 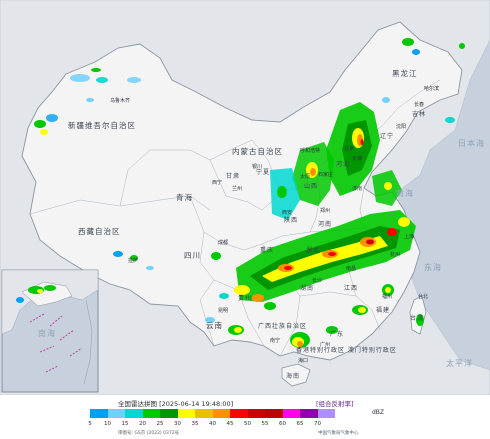 What do you see at coordinates (338, 433) in the screenshot?
I see `data-source: 中国气象局气象中心` at bounding box center [338, 433].